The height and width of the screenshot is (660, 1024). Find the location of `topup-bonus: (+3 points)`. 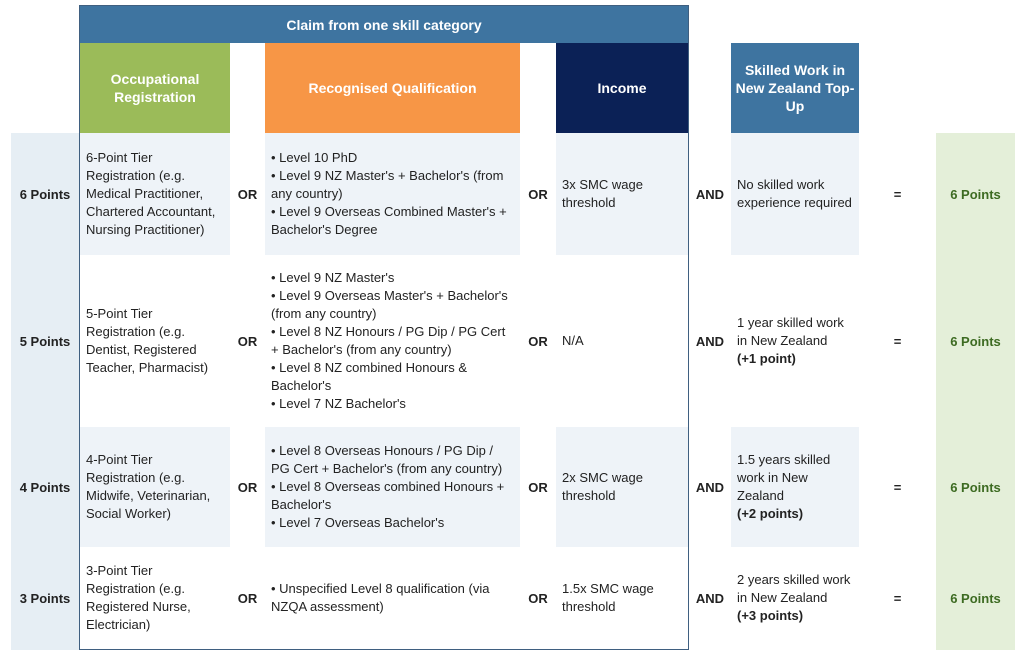

topup-bonus: (+3 points) is located at coordinates (770, 615).